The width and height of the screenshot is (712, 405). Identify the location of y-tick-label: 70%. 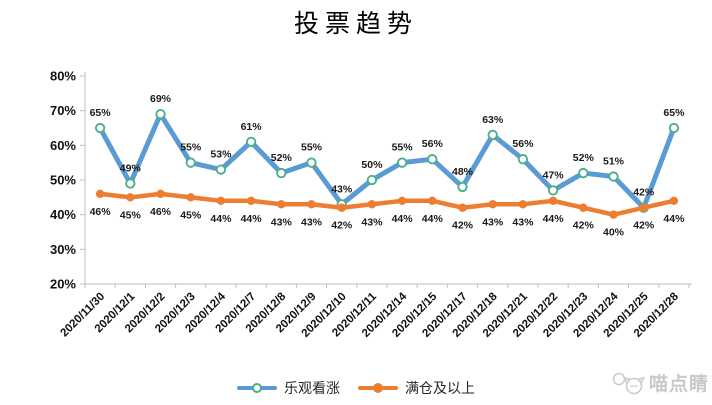
(63, 110).